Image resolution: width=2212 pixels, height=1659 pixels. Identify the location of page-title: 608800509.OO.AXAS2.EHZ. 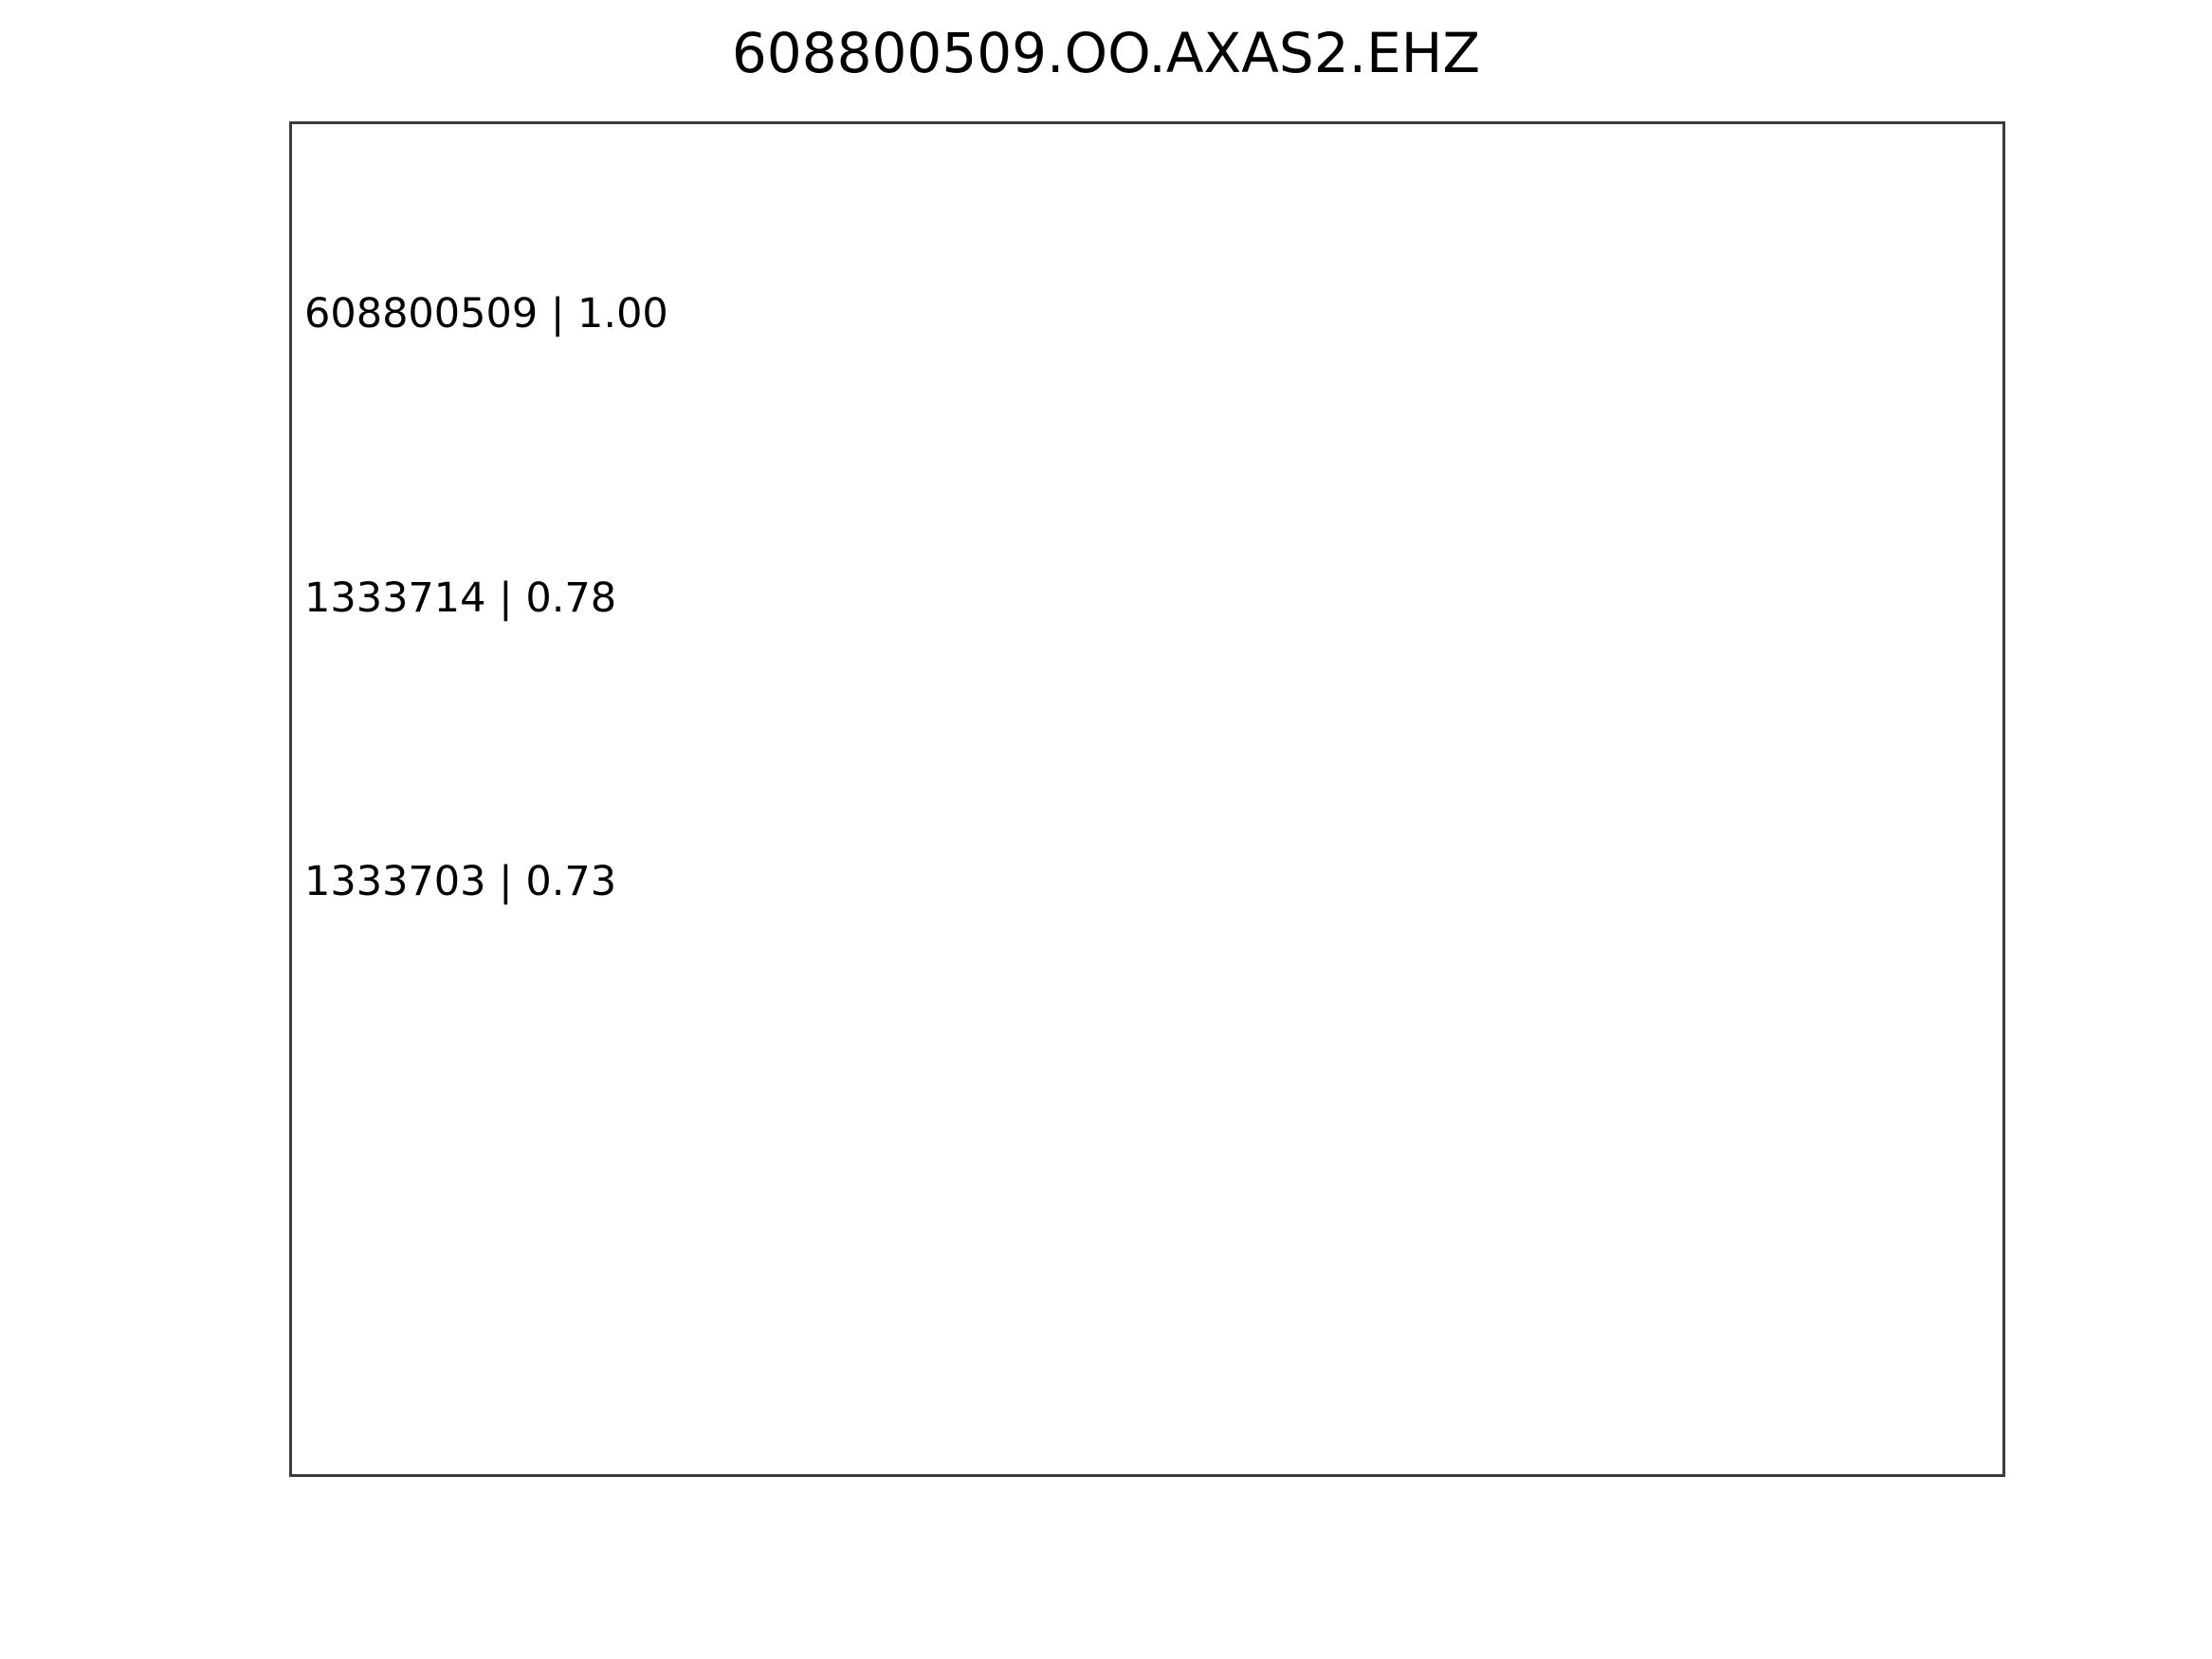
(1106, 53).